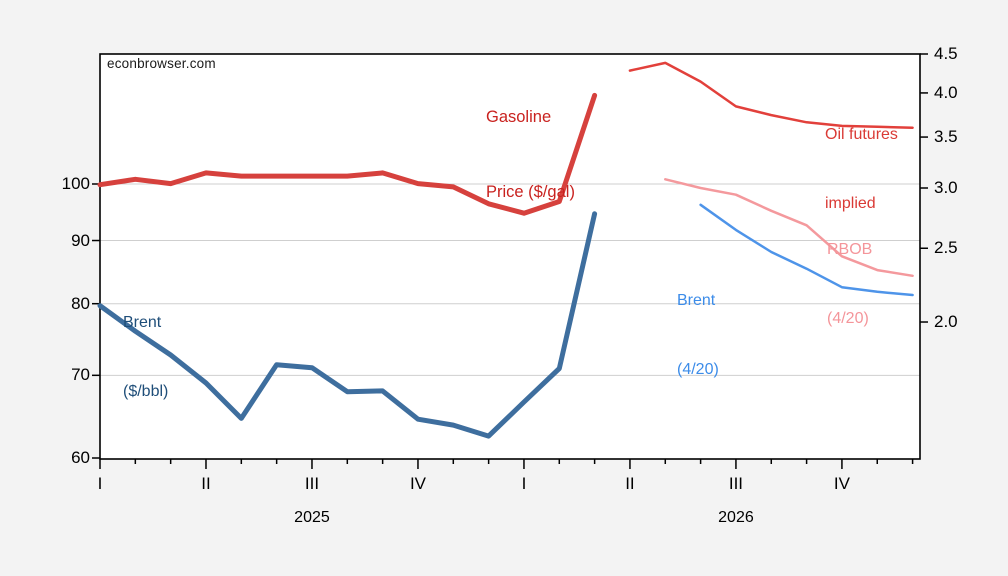 The image size is (1008, 576). Describe the element at coordinates (80, 240) in the screenshot. I see `left-axis-tick-label-90: 90` at that location.